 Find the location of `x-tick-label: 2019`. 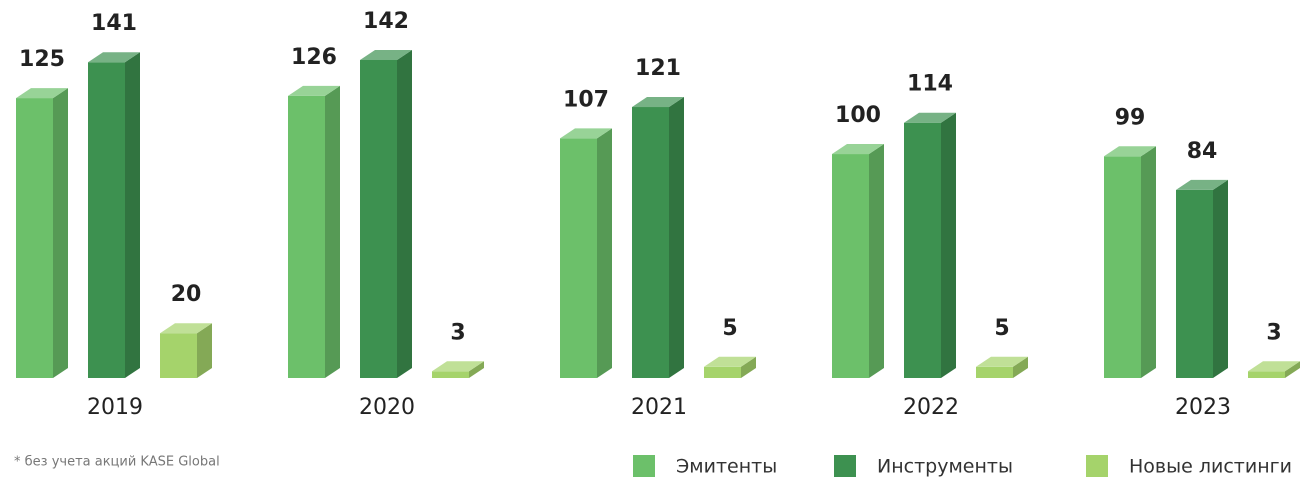

x-tick-label: 2019 is located at coordinates (115, 407).